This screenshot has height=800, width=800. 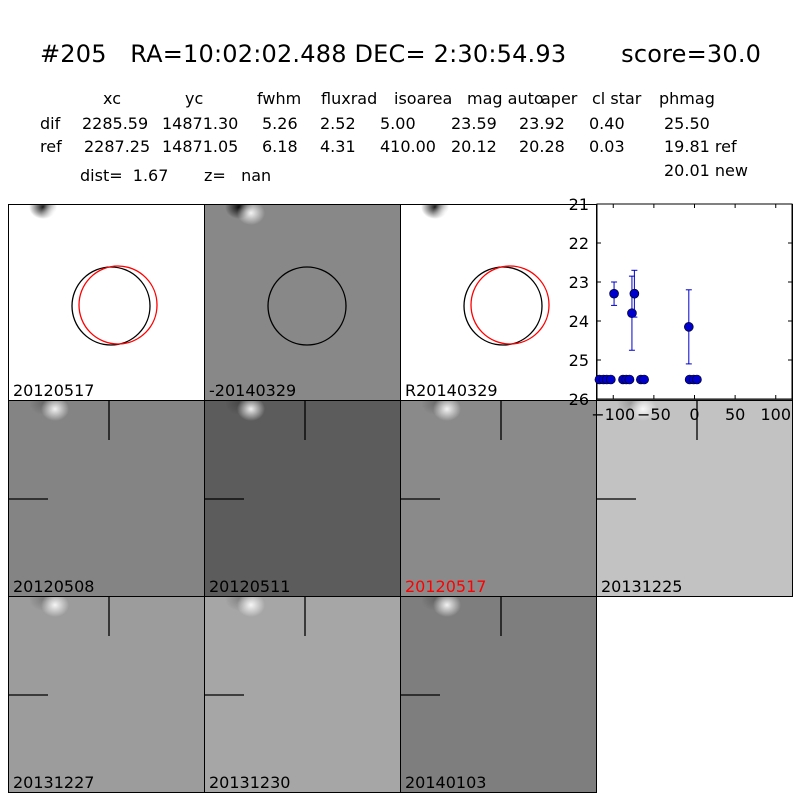 I want to click on row-value: 25.50, so click(x=687, y=123).